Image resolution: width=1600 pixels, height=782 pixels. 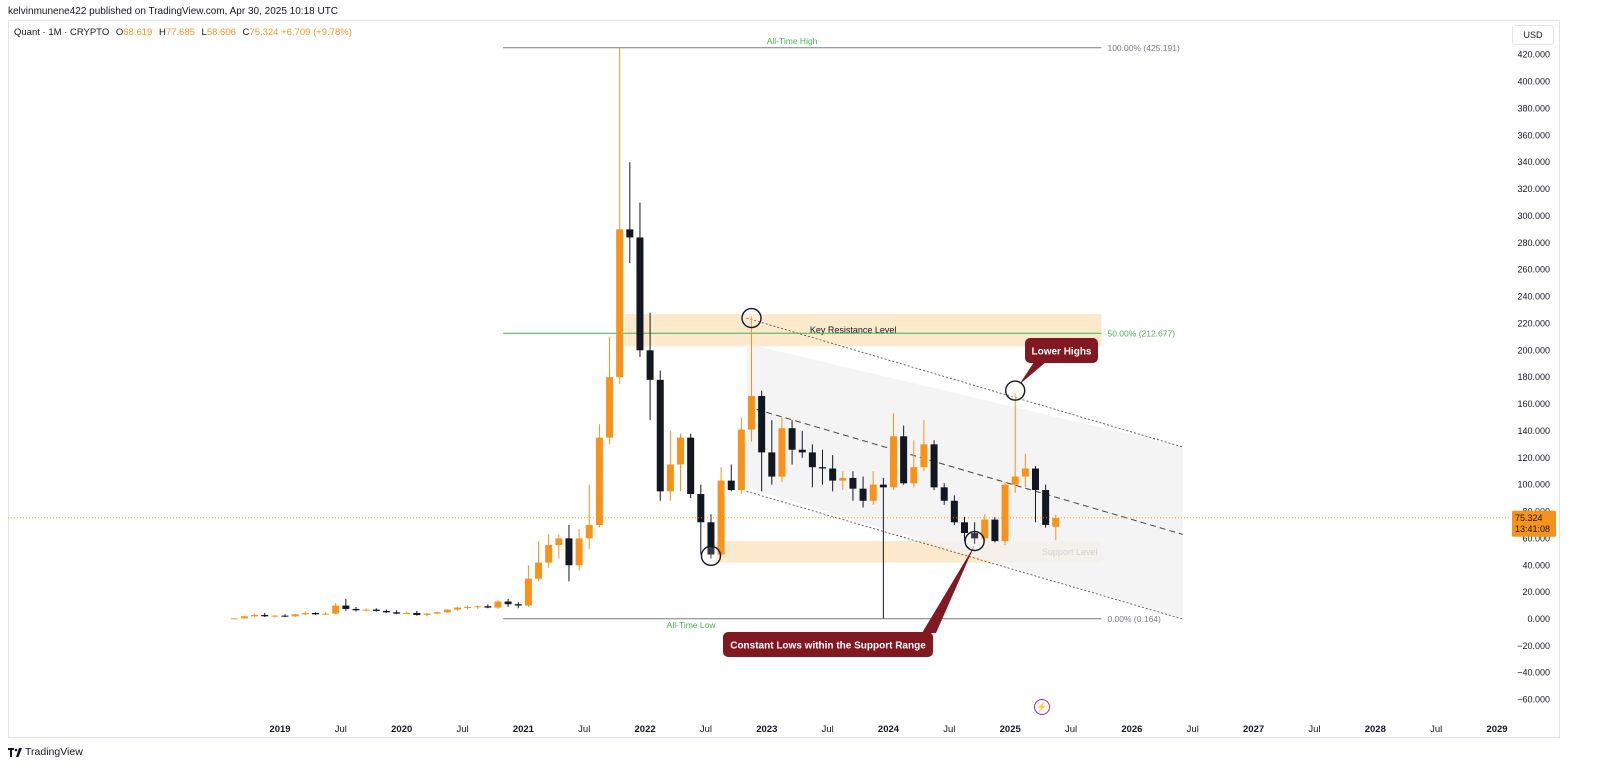 What do you see at coordinates (1533, 216) in the screenshot?
I see `y-tick-label: 300.000` at bounding box center [1533, 216].